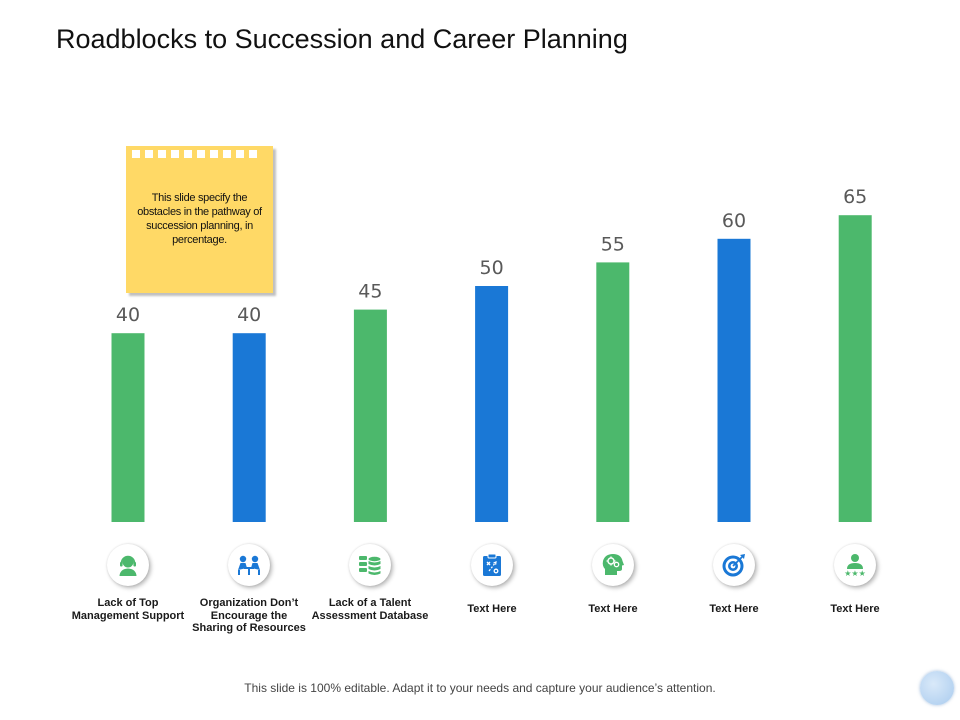  What do you see at coordinates (249, 565) in the screenshot?
I see `team-meeting-icon` at bounding box center [249, 565].